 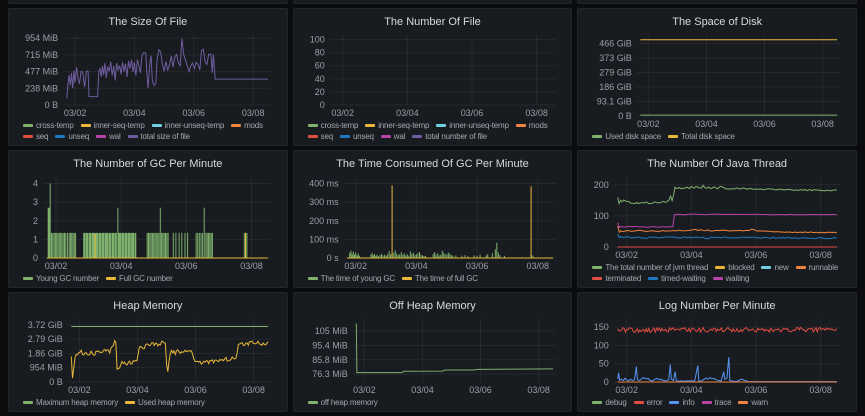 What do you see at coordinates (650, 267) in the screenshot?
I see `legend-item: The total number of jvm thread` at bounding box center [650, 267].